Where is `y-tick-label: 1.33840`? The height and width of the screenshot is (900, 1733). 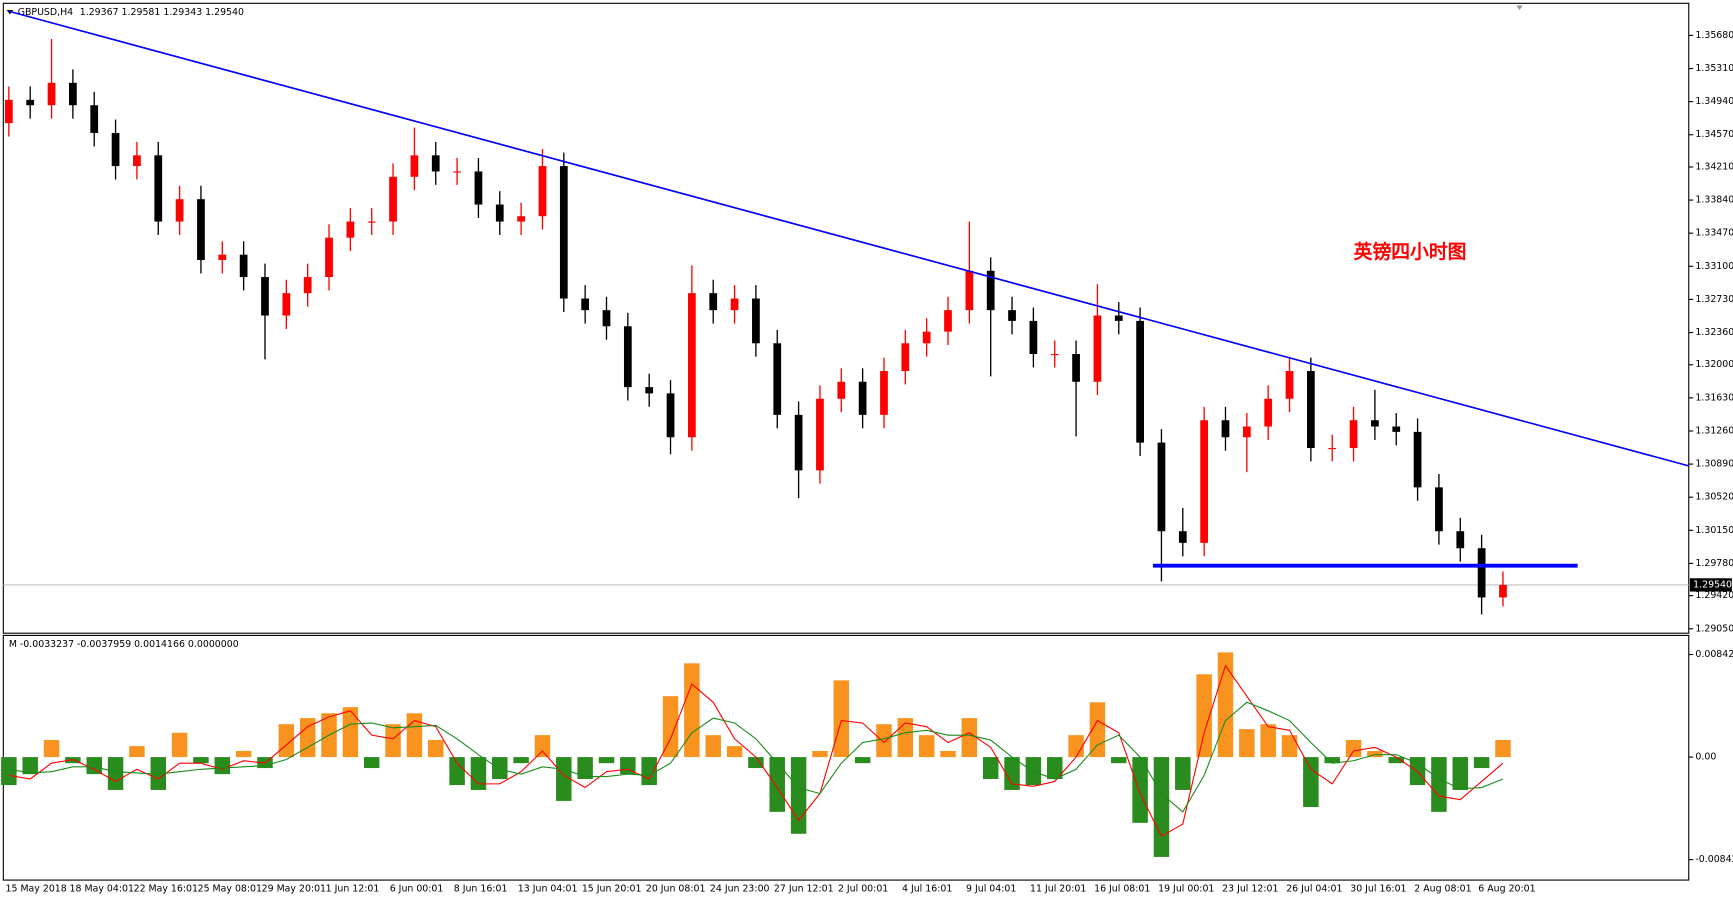 y-tick-label: 1.33840 is located at coordinates (1714, 200).